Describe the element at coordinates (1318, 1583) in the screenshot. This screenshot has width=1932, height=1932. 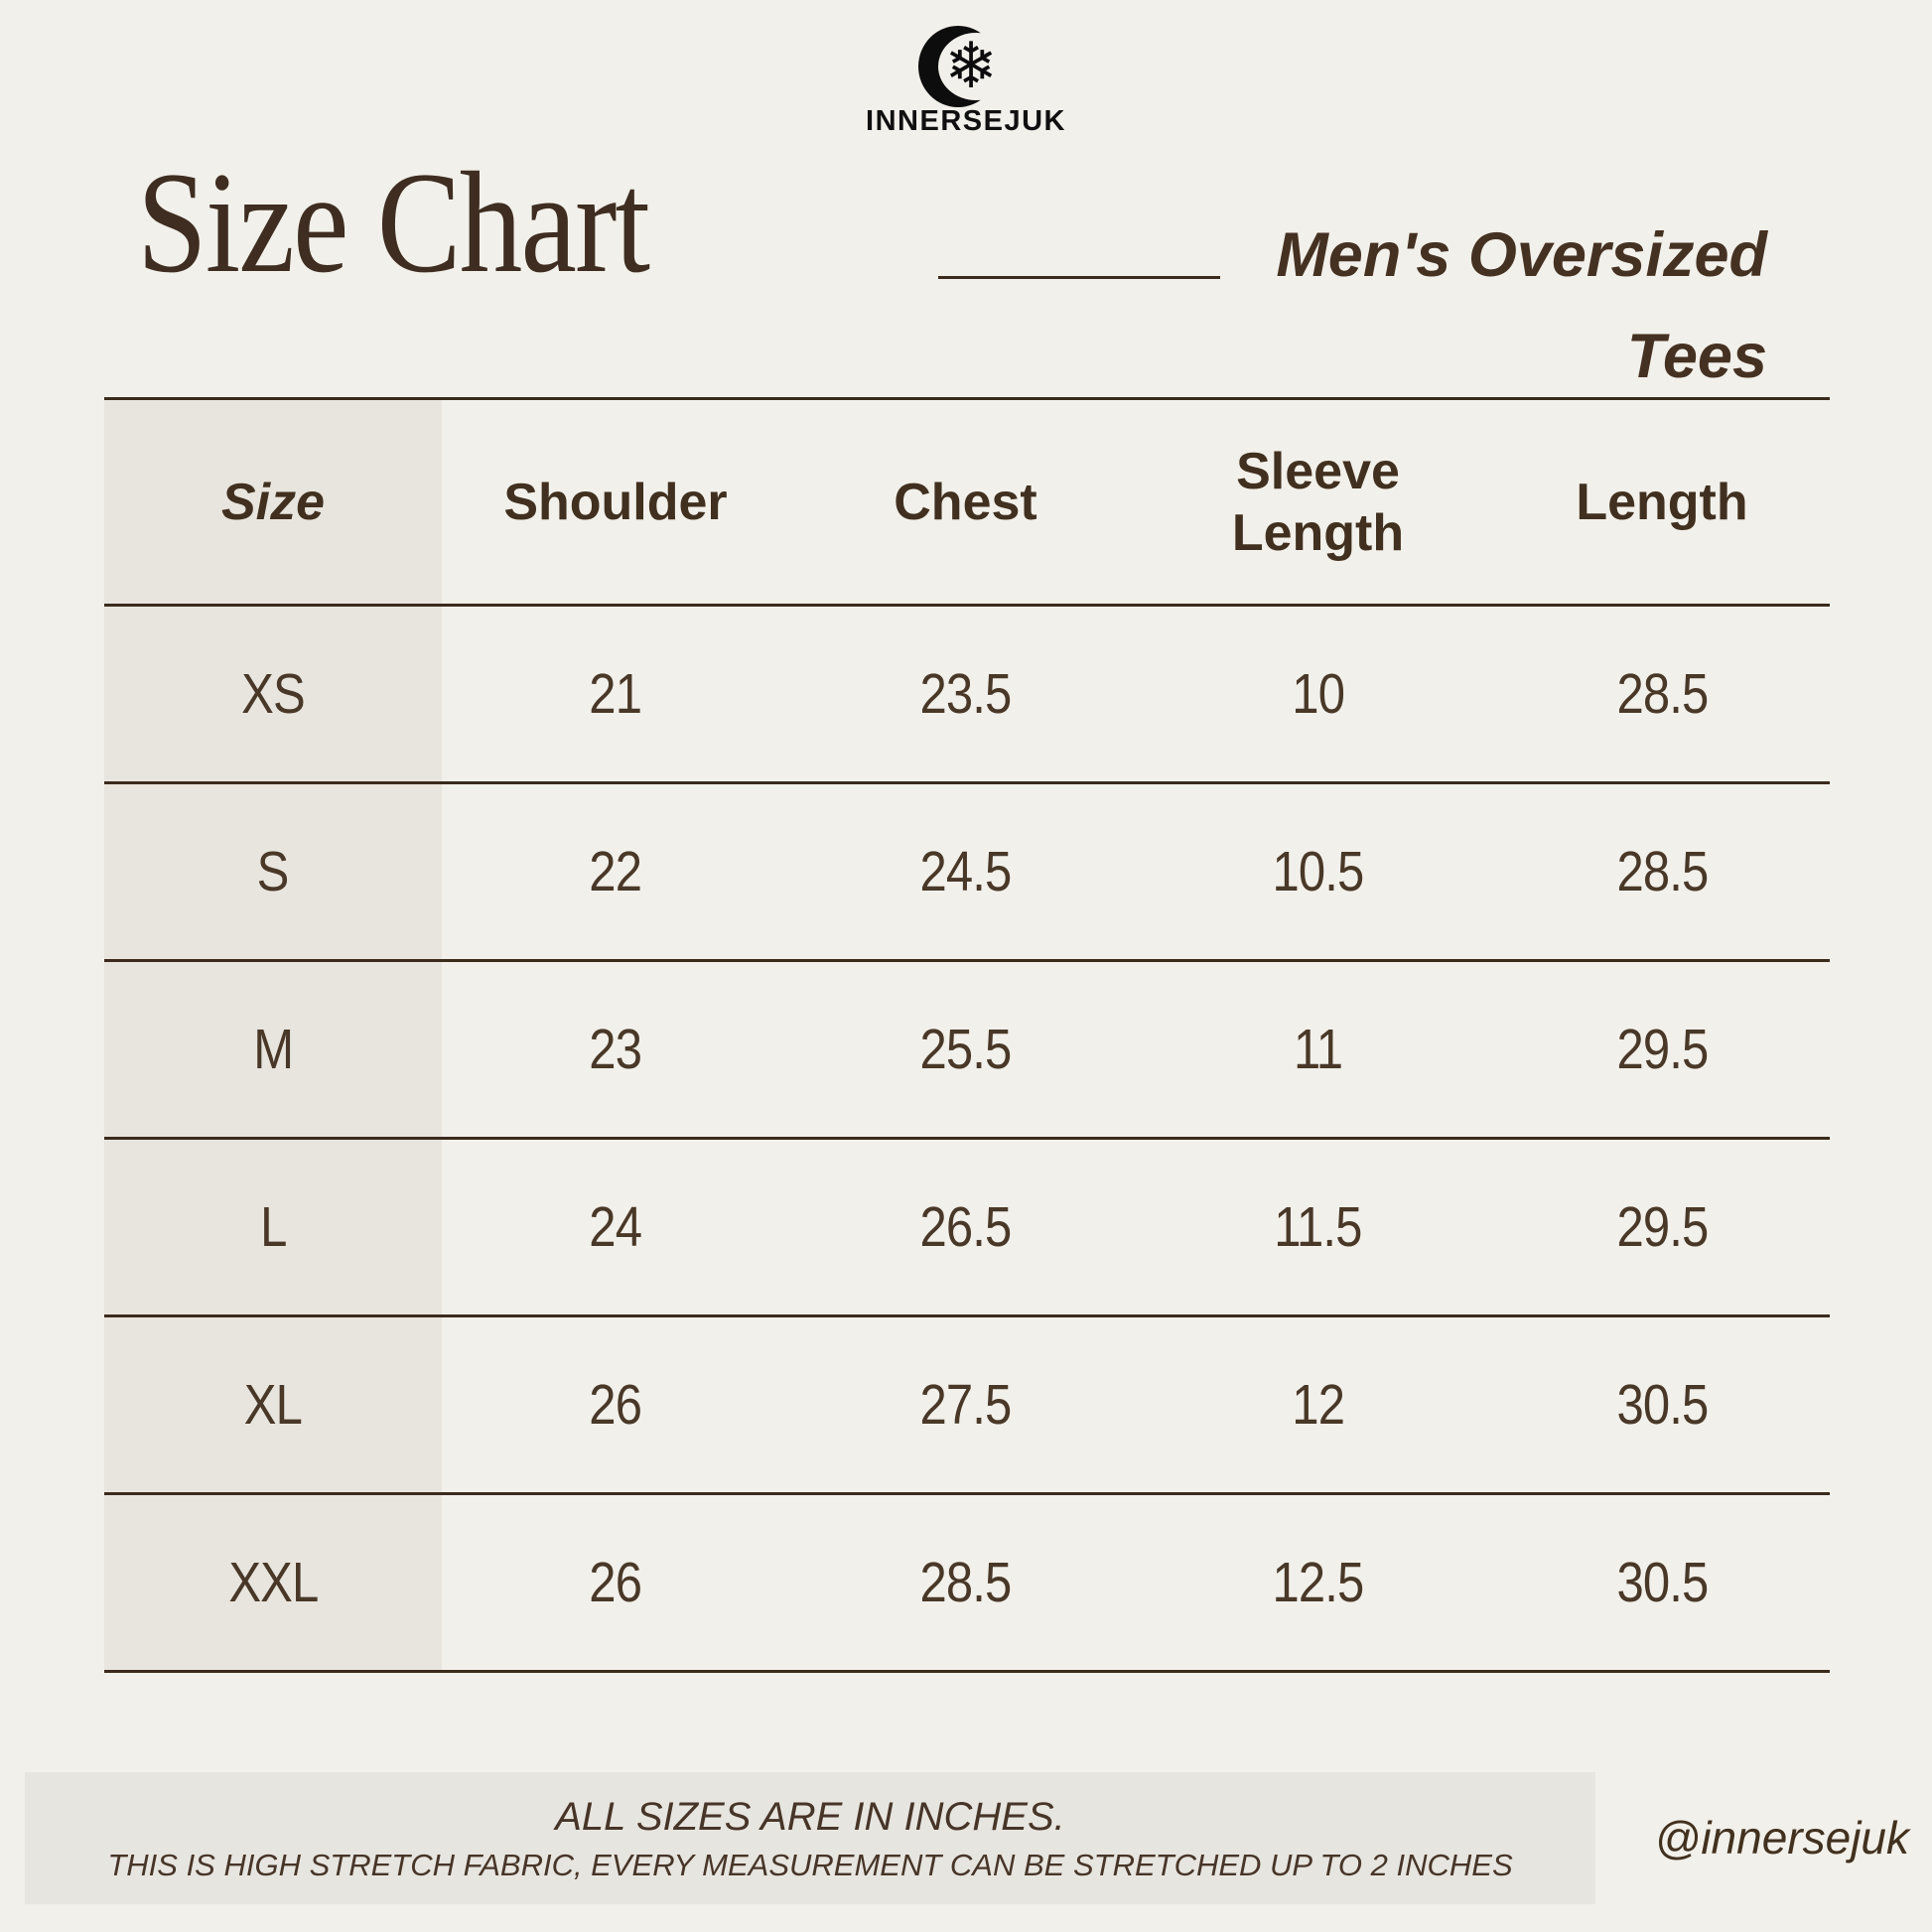
I see `sleeve-length-value: 12.5` at that location.